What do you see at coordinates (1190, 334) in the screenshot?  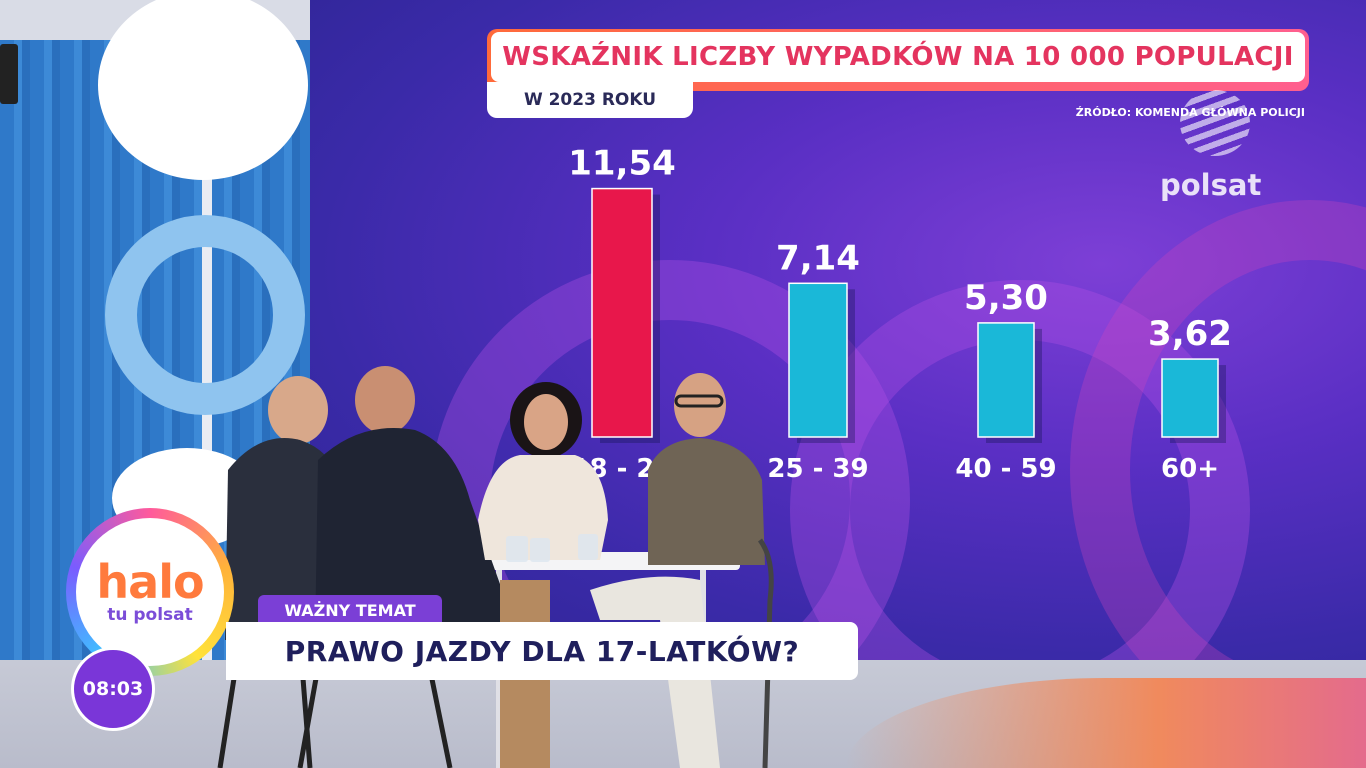 I see `value-label-3: 3,62` at bounding box center [1190, 334].